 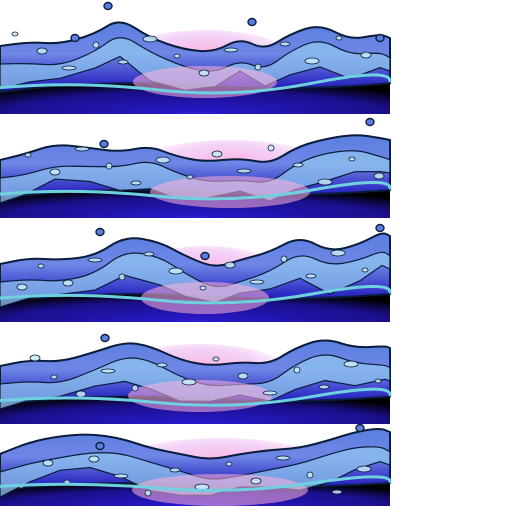 I want to click on wave-frame-3-art, so click(x=196, y=272).